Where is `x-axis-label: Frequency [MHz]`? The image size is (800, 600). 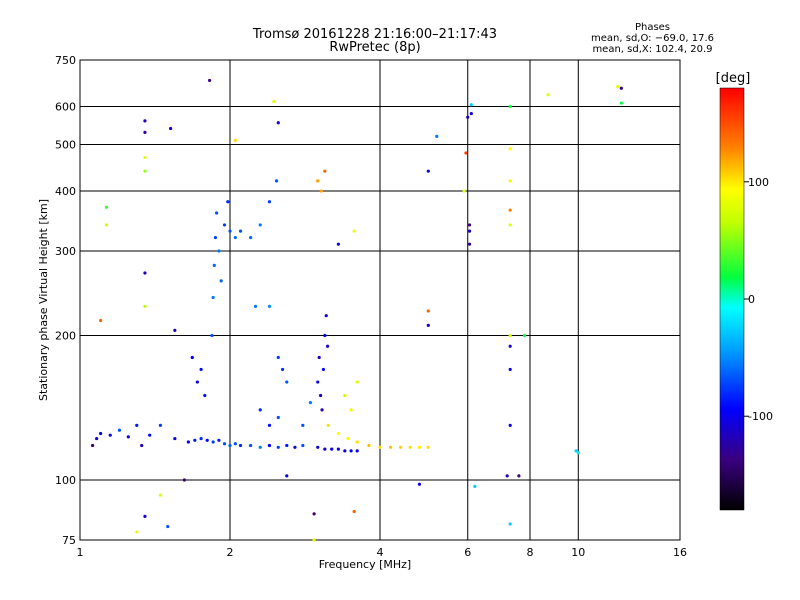 x-axis-label: Frequency [MHz] is located at coordinates (365, 564).